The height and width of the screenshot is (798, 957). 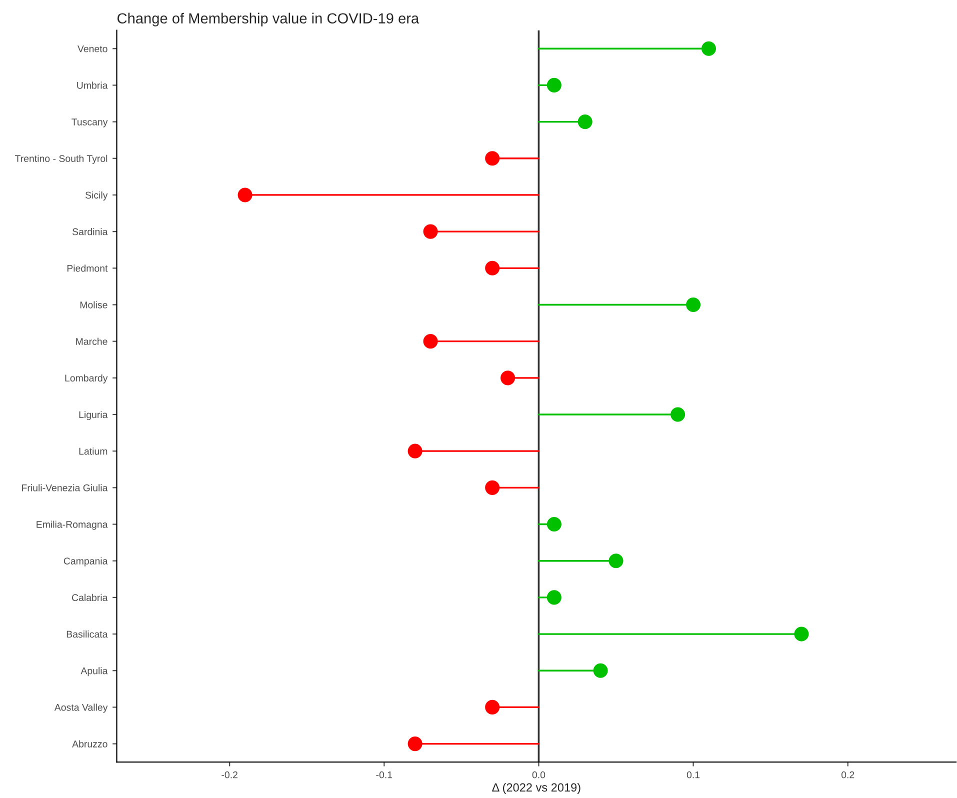 I want to click on x-tick-label: -0.1, so click(x=384, y=774).